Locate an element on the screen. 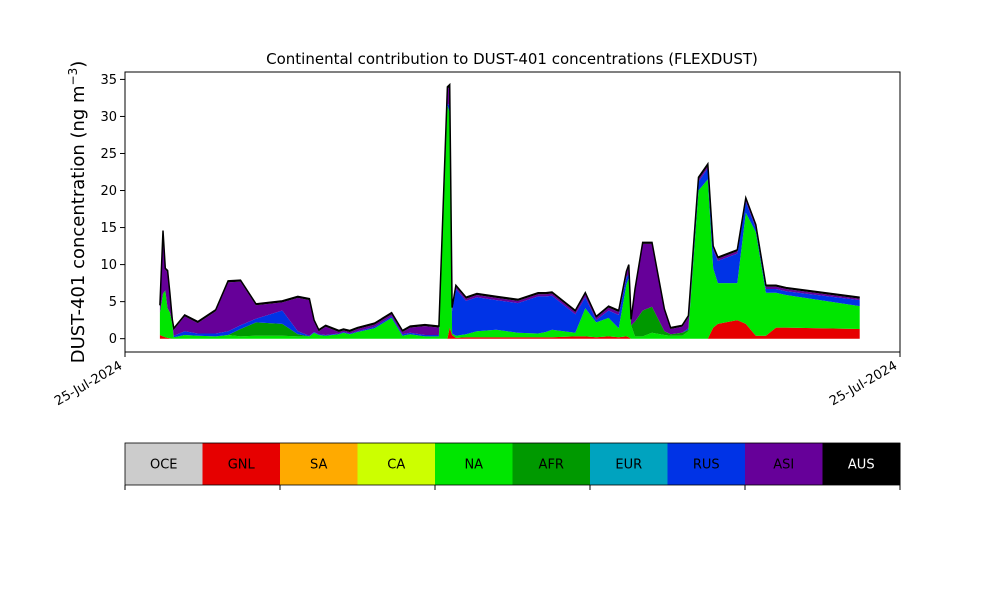 The width and height of the screenshot is (1000, 604). y-axis-label-text: DUST-401 concentration (ng m−3) is located at coordinates (77, 212).